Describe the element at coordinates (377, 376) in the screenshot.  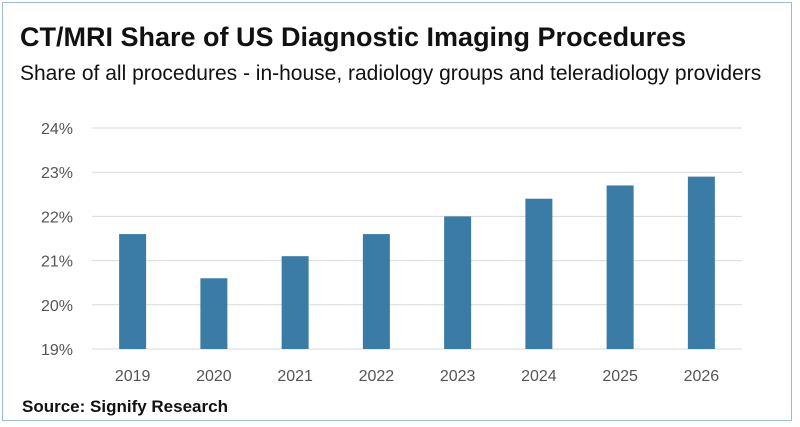
I see `x-tick-label: 2022` at that location.